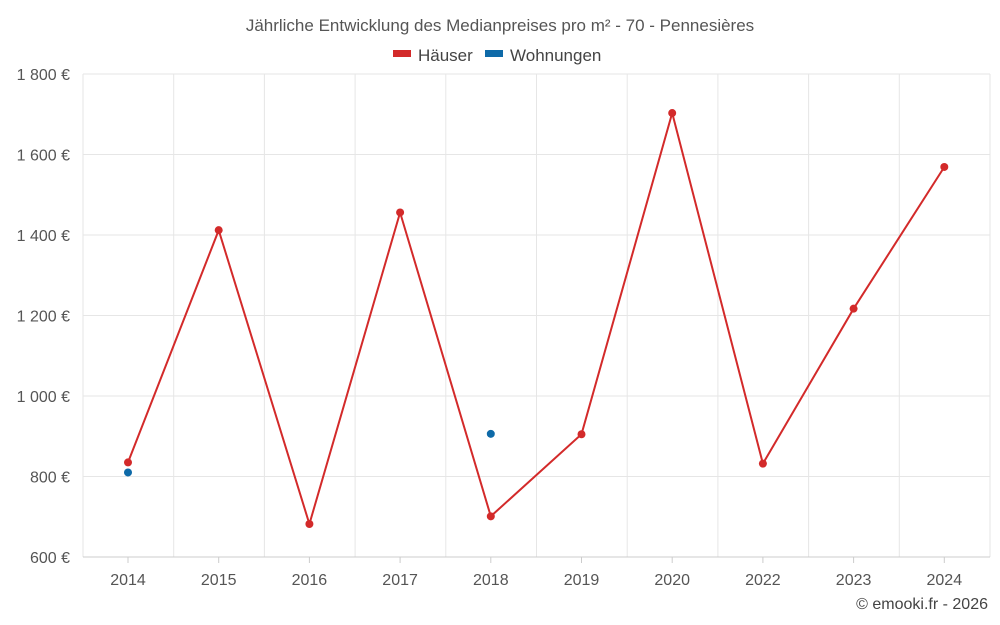 The height and width of the screenshot is (625, 1000). Describe the element at coordinates (50, 558) in the screenshot. I see `y-tick-label: 600 €` at that location.